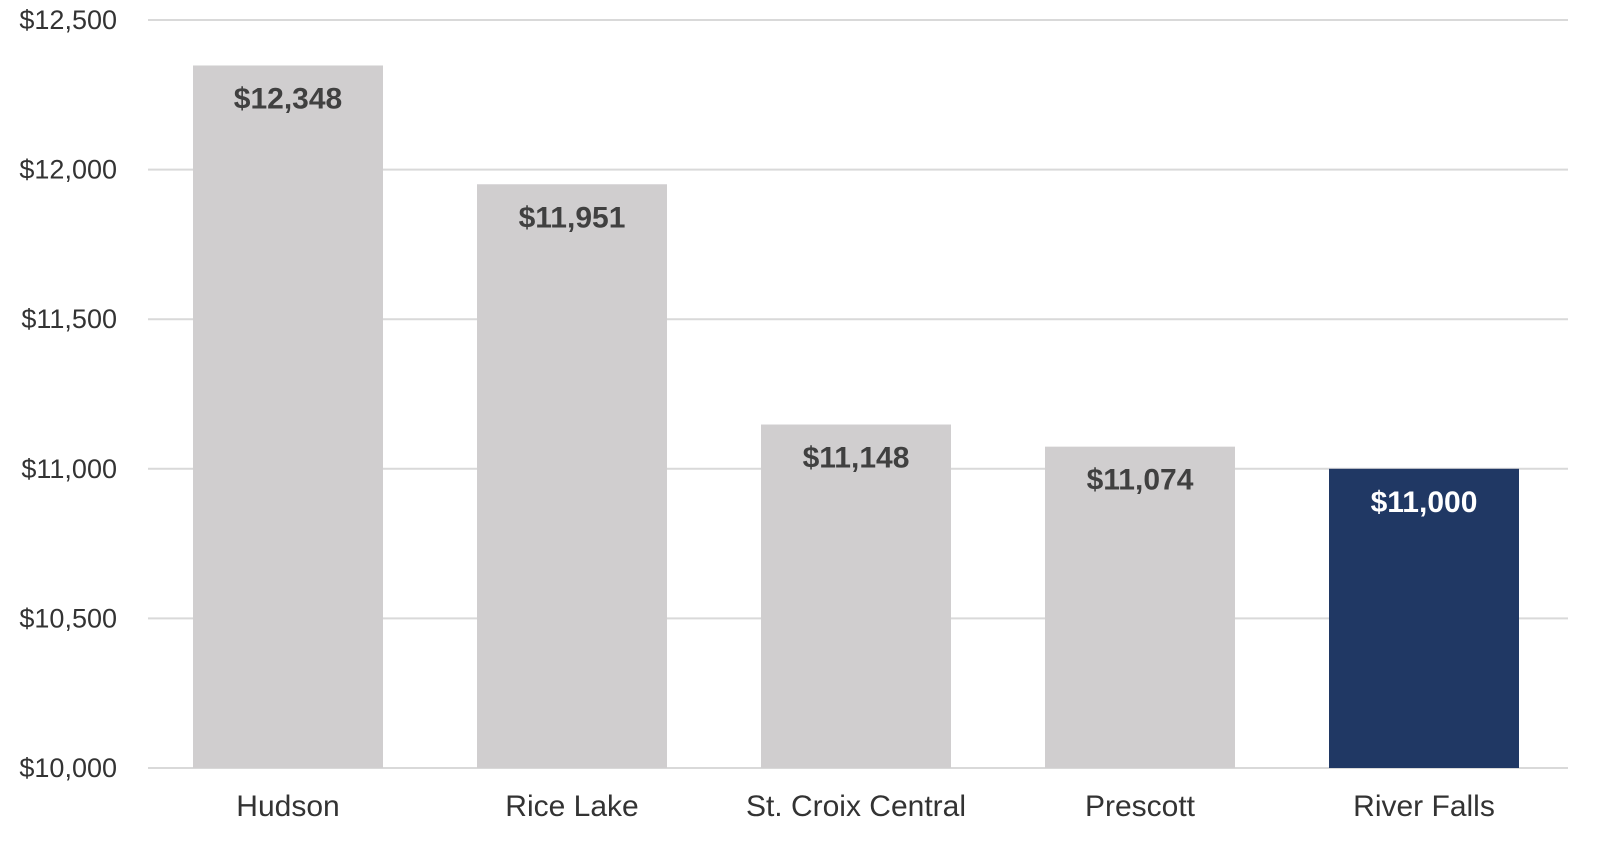 The height and width of the screenshot is (855, 1621). What do you see at coordinates (287, 806) in the screenshot?
I see `x-tick-label: Hudson` at bounding box center [287, 806].